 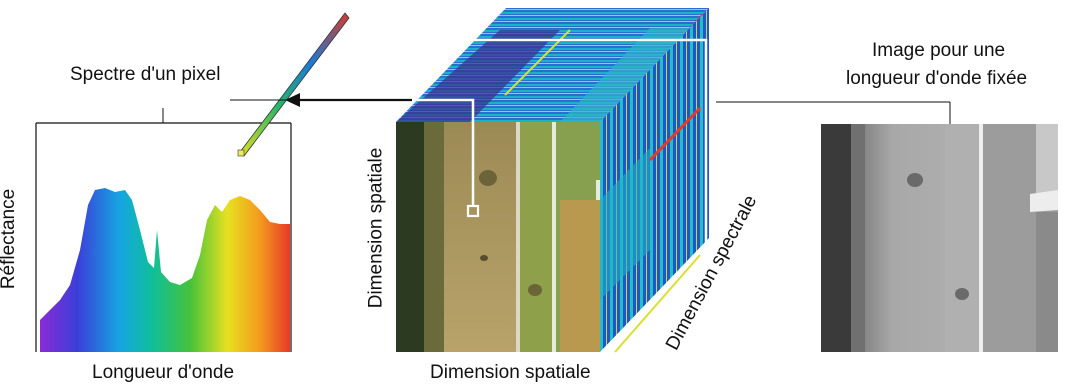 I want to click on cube-front-face, so click(x=498, y=237).